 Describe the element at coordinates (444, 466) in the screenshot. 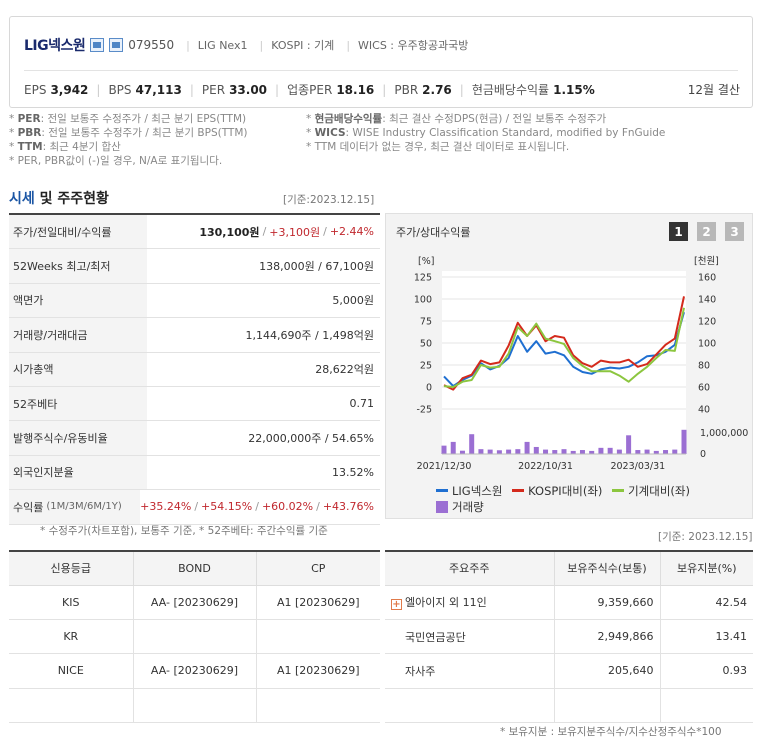

I see `x-tick-label: 2021/12/30` at that location.